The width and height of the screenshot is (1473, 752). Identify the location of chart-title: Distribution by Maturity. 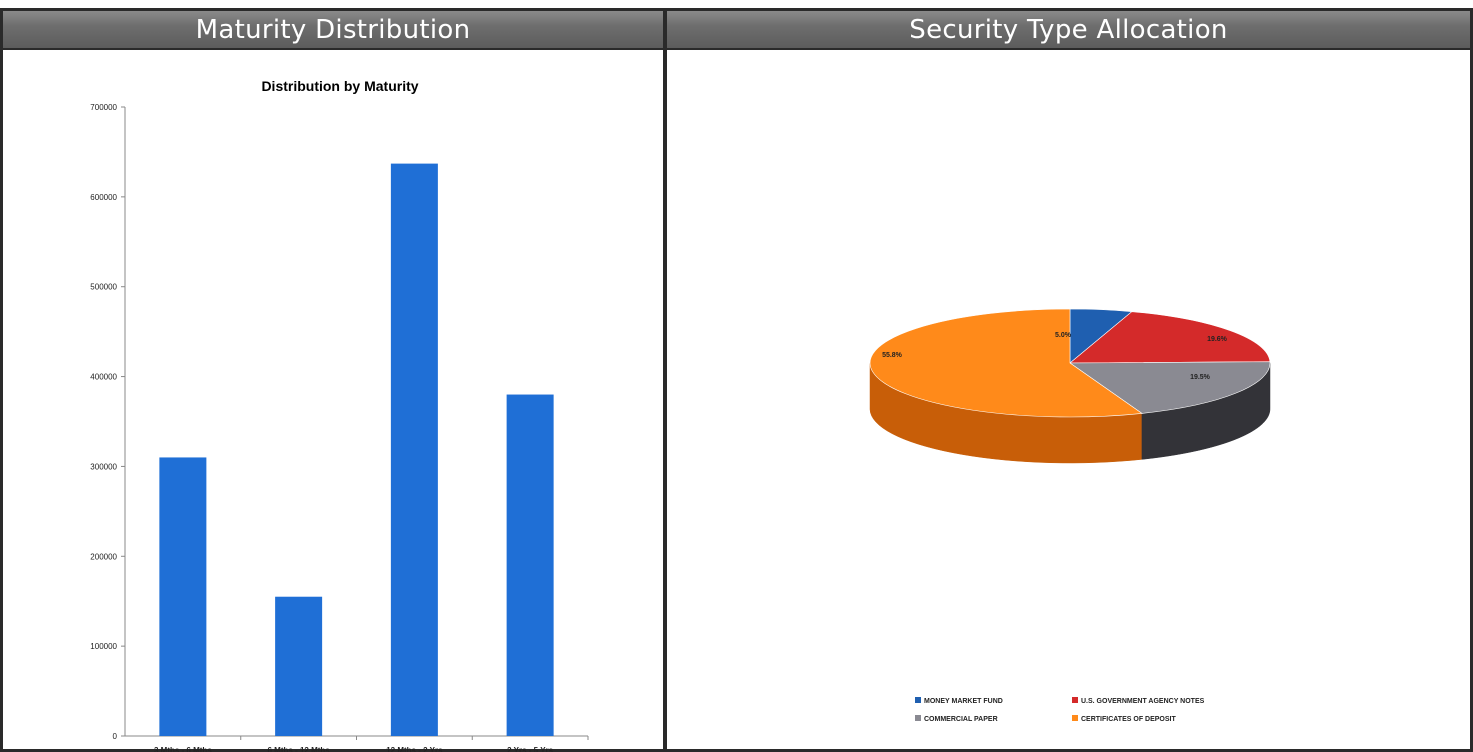
(339, 86).